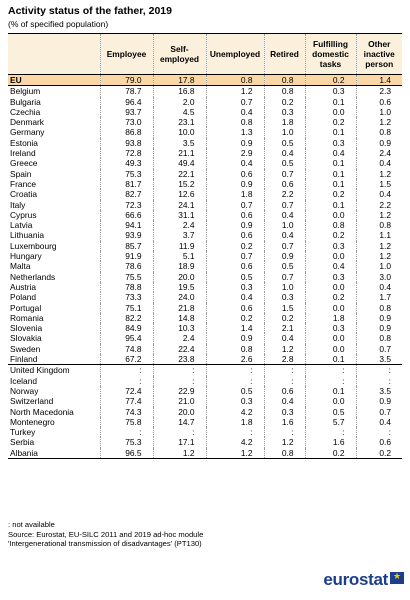 This screenshot has width=410, height=600. Describe the element at coordinates (179, 442) in the screenshot. I see `value-cell: 17.1` at that location.